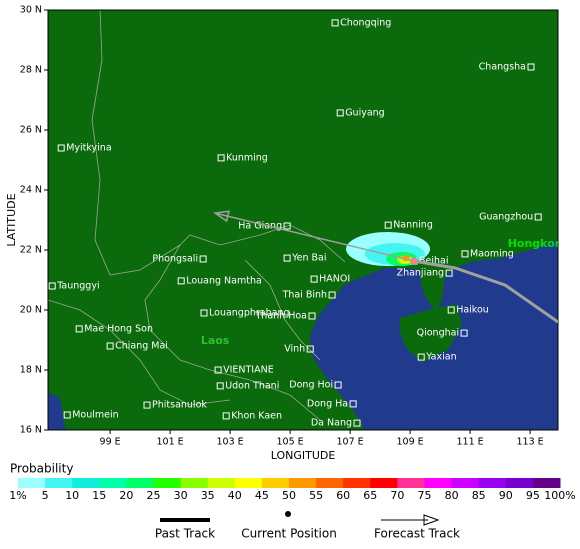 This screenshot has width=580, height=549. What do you see at coordinates (235, 495) in the screenshot?
I see `colorbar-tick-label: 40` at bounding box center [235, 495].